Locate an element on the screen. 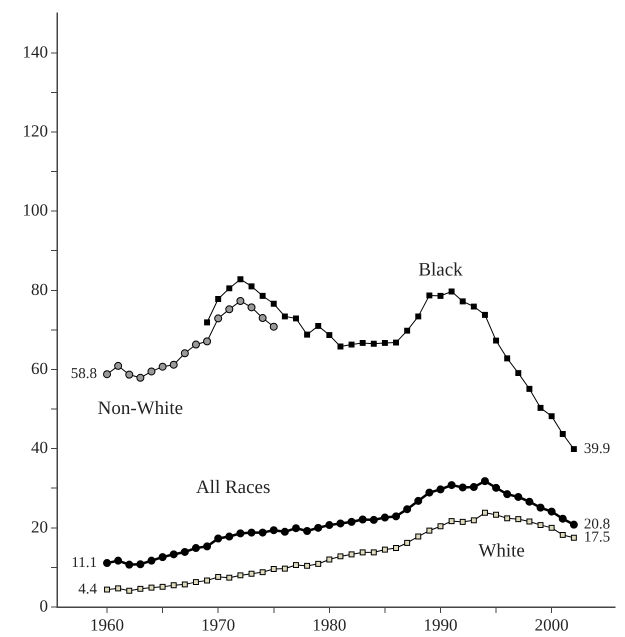 The height and width of the screenshot is (637, 625). series-label: Non-White is located at coordinates (141, 409).